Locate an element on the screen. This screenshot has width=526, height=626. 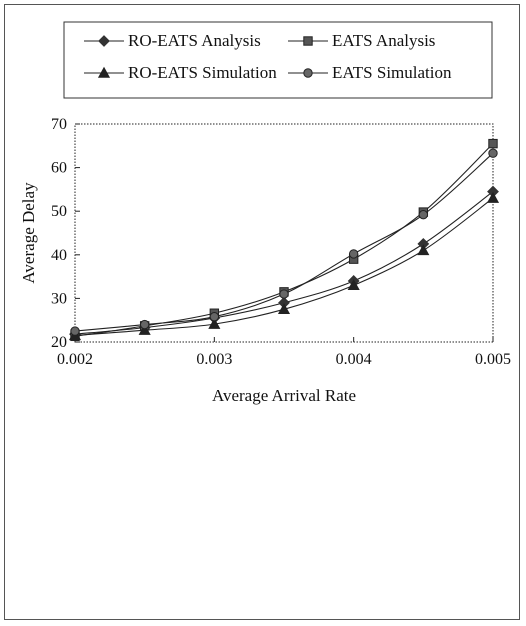
legend-square-marker is located at coordinates (308, 41).